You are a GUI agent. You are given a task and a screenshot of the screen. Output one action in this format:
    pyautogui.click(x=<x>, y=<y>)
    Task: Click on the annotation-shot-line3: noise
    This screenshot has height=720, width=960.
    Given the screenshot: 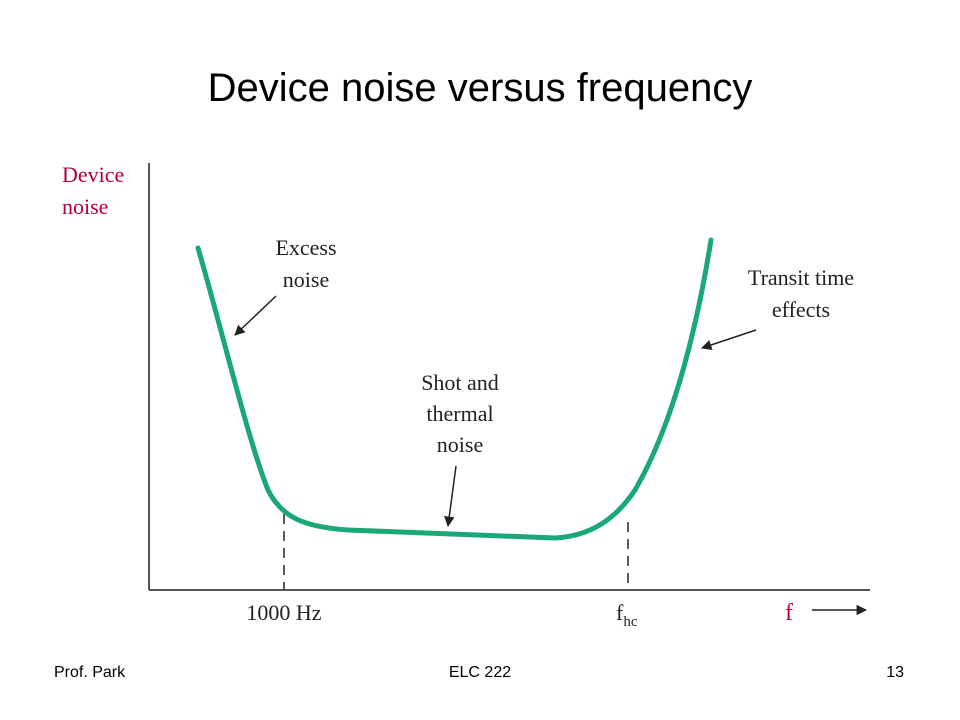 What is the action you would take?
    pyautogui.click(x=460, y=444)
    